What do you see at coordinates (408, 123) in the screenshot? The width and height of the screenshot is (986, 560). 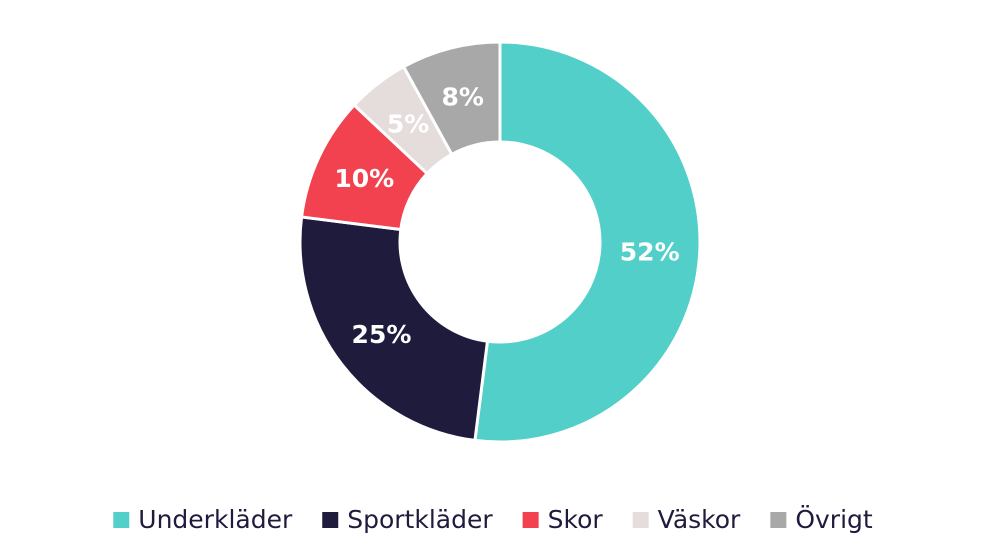 I see `slice-label: 5%` at bounding box center [408, 123].